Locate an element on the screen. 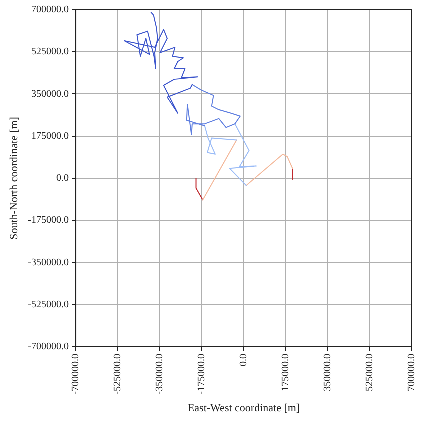 The width and height of the screenshot is (427, 423). x-tick-label: 350000.0 is located at coordinates (328, 373).